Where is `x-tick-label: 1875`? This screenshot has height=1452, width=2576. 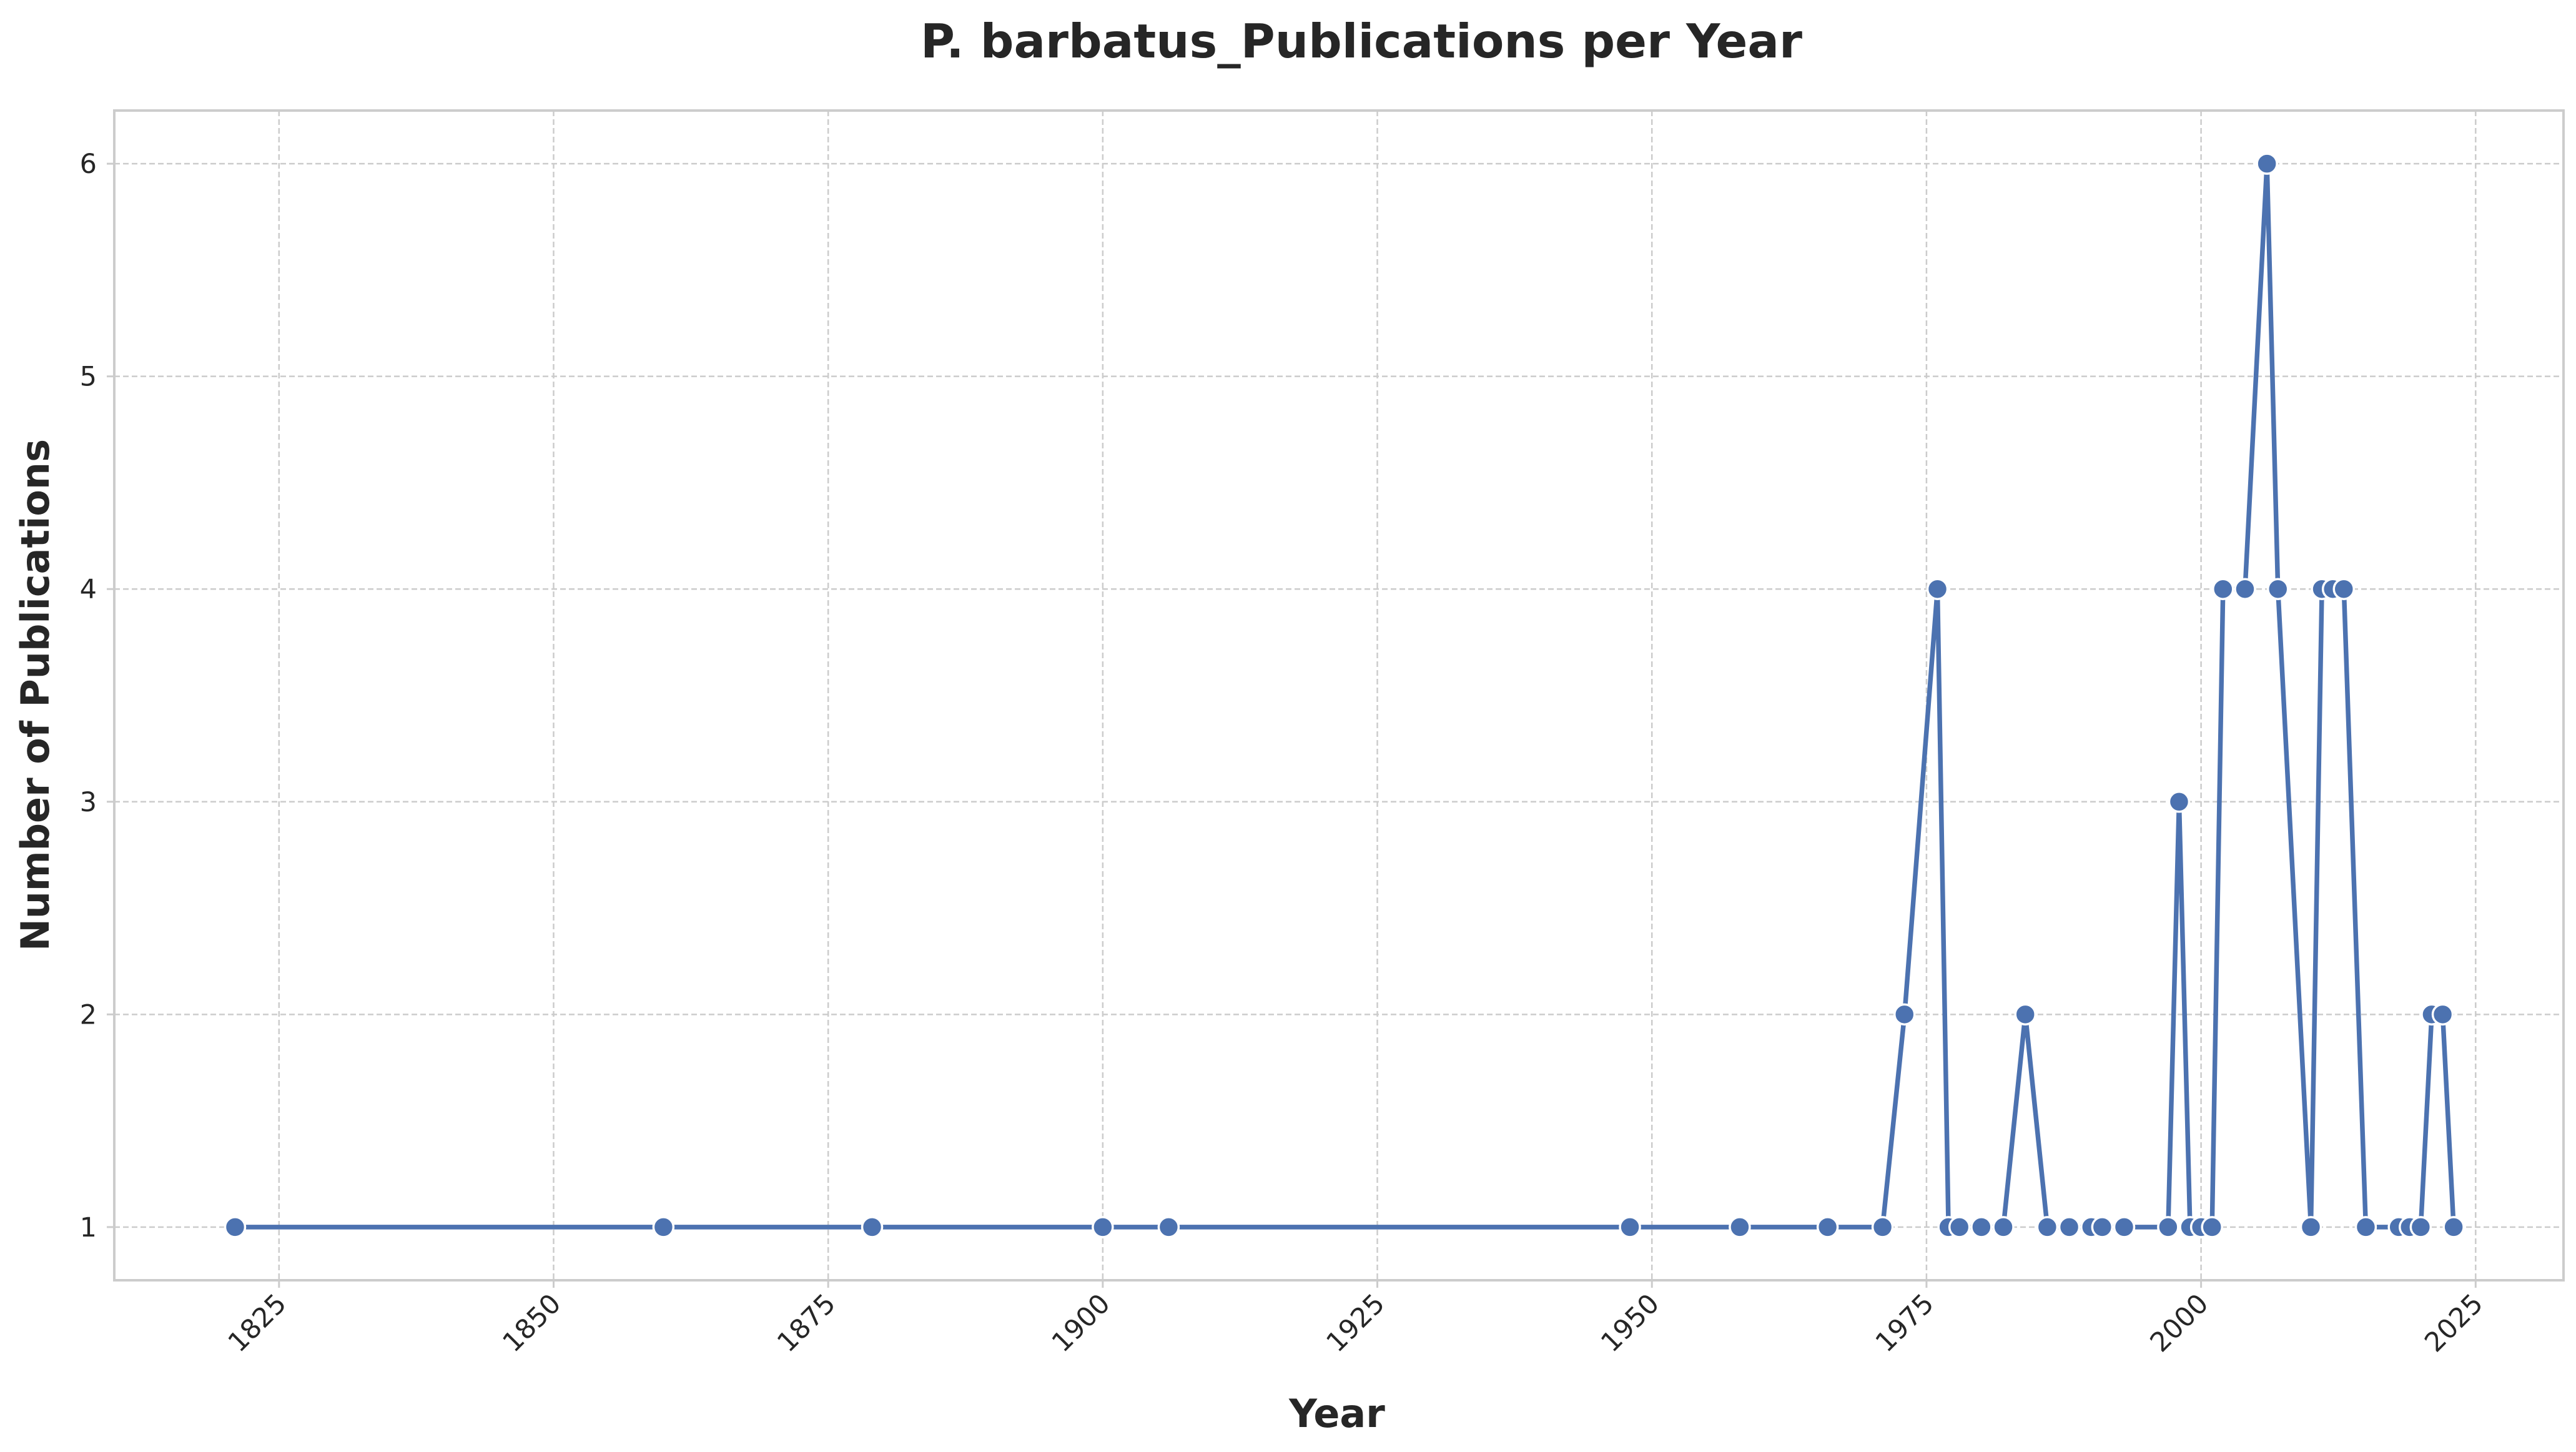
x-tick-label: 1875 is located at coordinates (807, 1323).